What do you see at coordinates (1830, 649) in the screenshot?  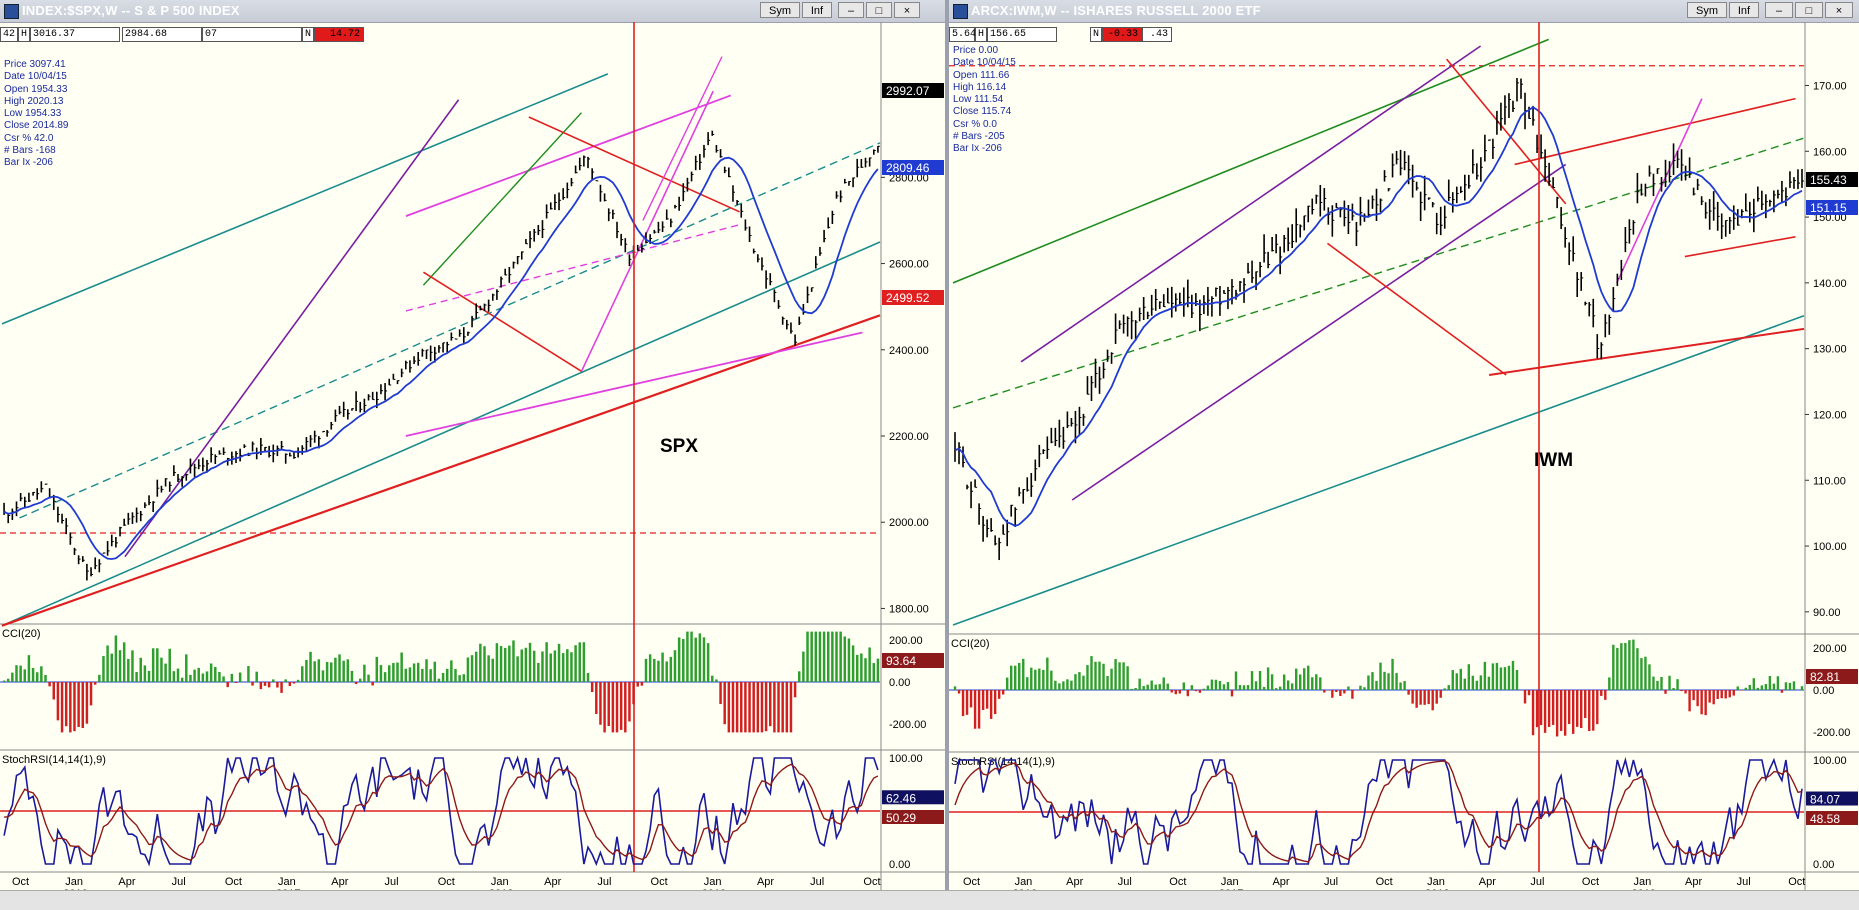 I see `cci-tick-label: 200.00` at bounding box center [1830, 649].